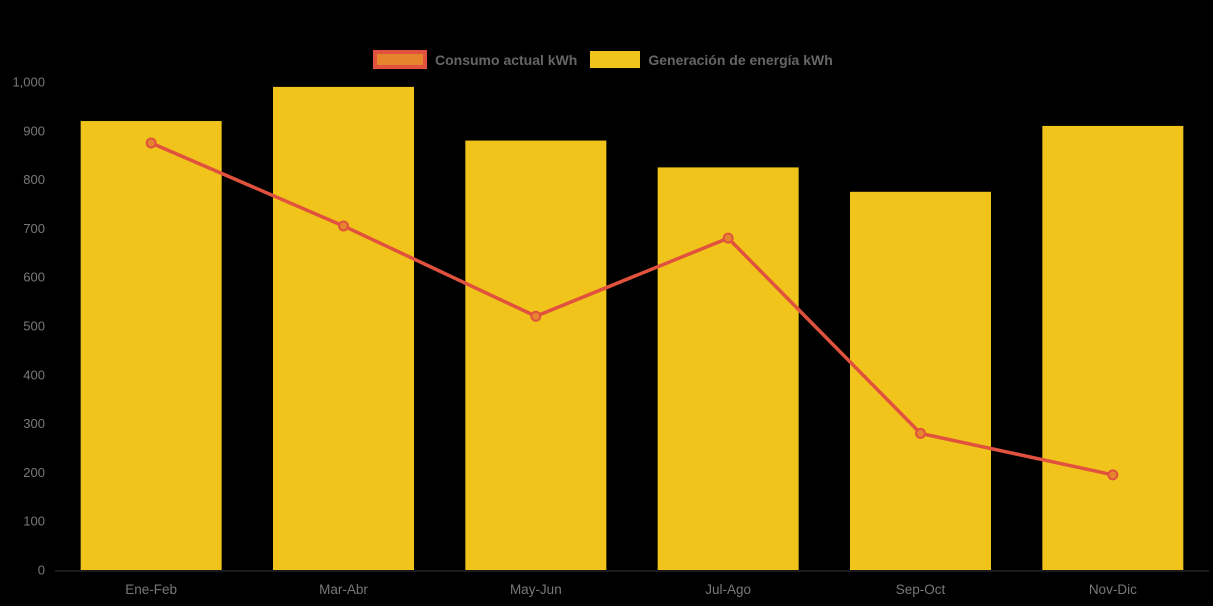 The width and height of the screenshot is (1213, 606). What do you see at coordinates (400, 59) in the screenshot?
I see `legend-swatch-consumo` at bounding box center [400, 59].